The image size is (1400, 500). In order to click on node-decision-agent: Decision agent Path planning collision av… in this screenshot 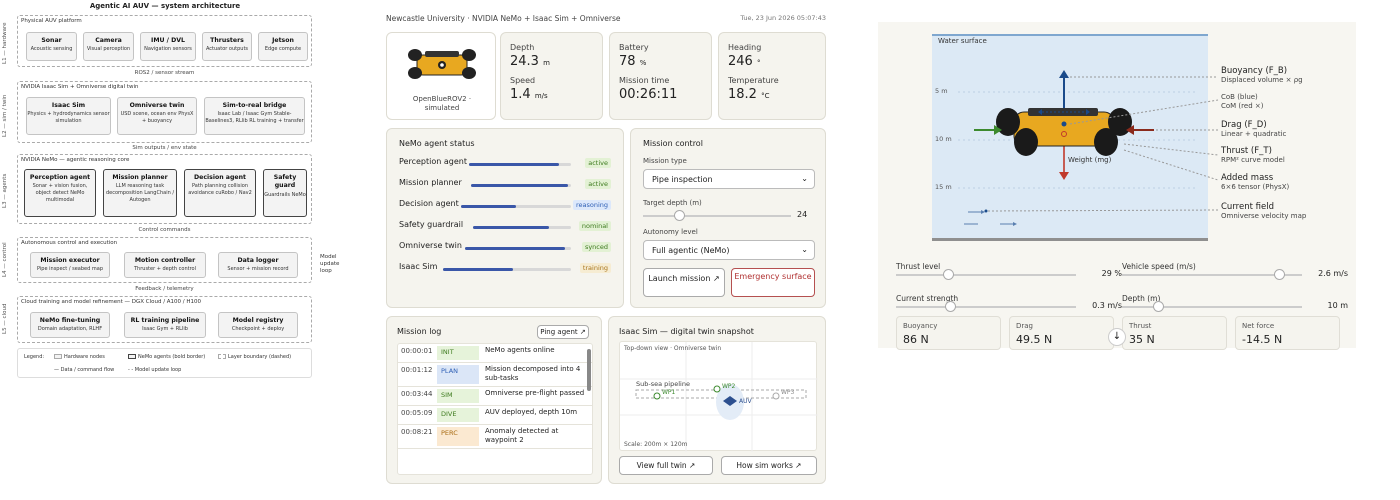, I will do `click(220, 193)`.